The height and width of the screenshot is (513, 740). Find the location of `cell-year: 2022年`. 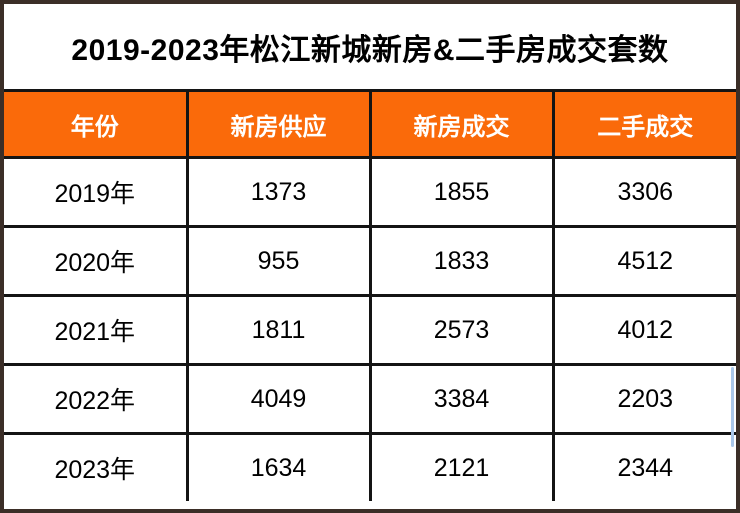

cell-year: 2022年 is located at coordinates (96, 399).